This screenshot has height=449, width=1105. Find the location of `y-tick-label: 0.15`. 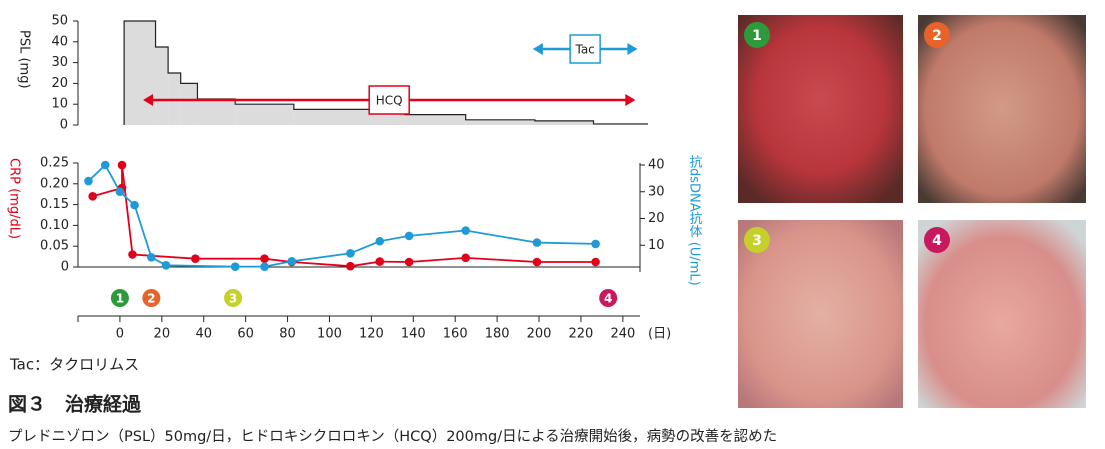

y-tick-label: 0.15 is located at coordinates (54, 204).